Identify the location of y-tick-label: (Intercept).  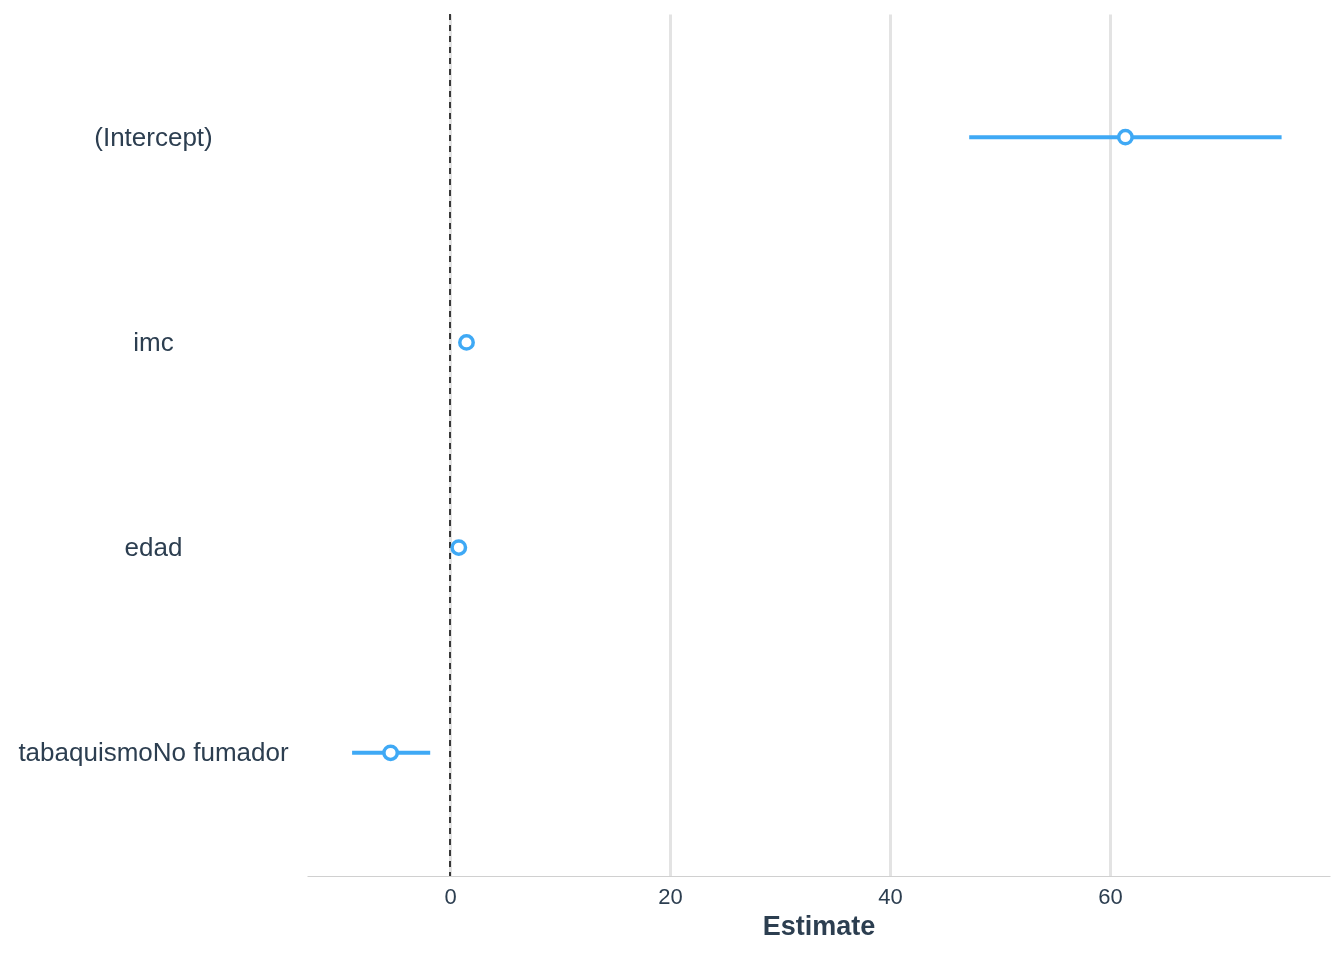
(153, 136).